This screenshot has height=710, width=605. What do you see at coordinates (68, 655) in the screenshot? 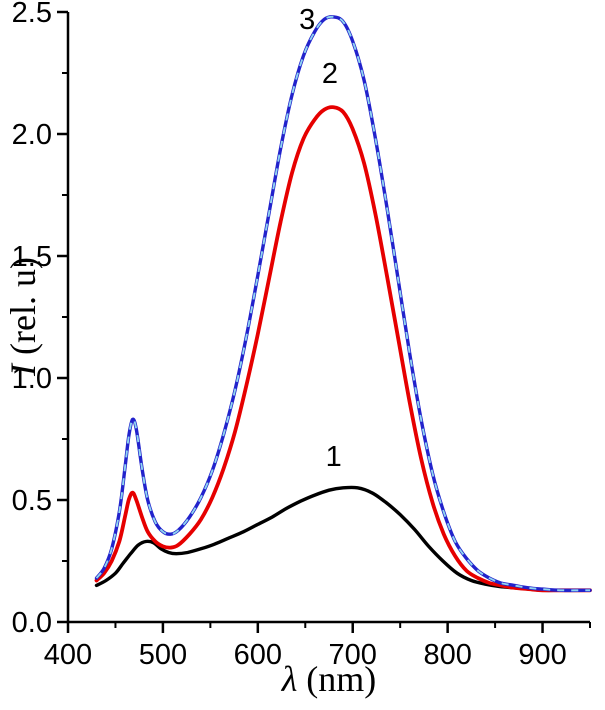
I see `x-tick-label: 400` at bounding box center [68, 655].